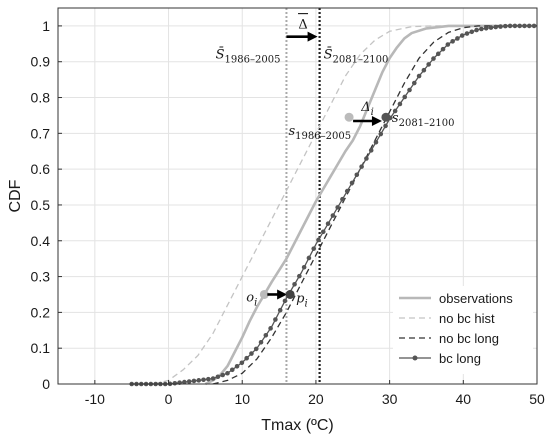  I want to click on y-tick-label: 0.8, so click(41, 98).